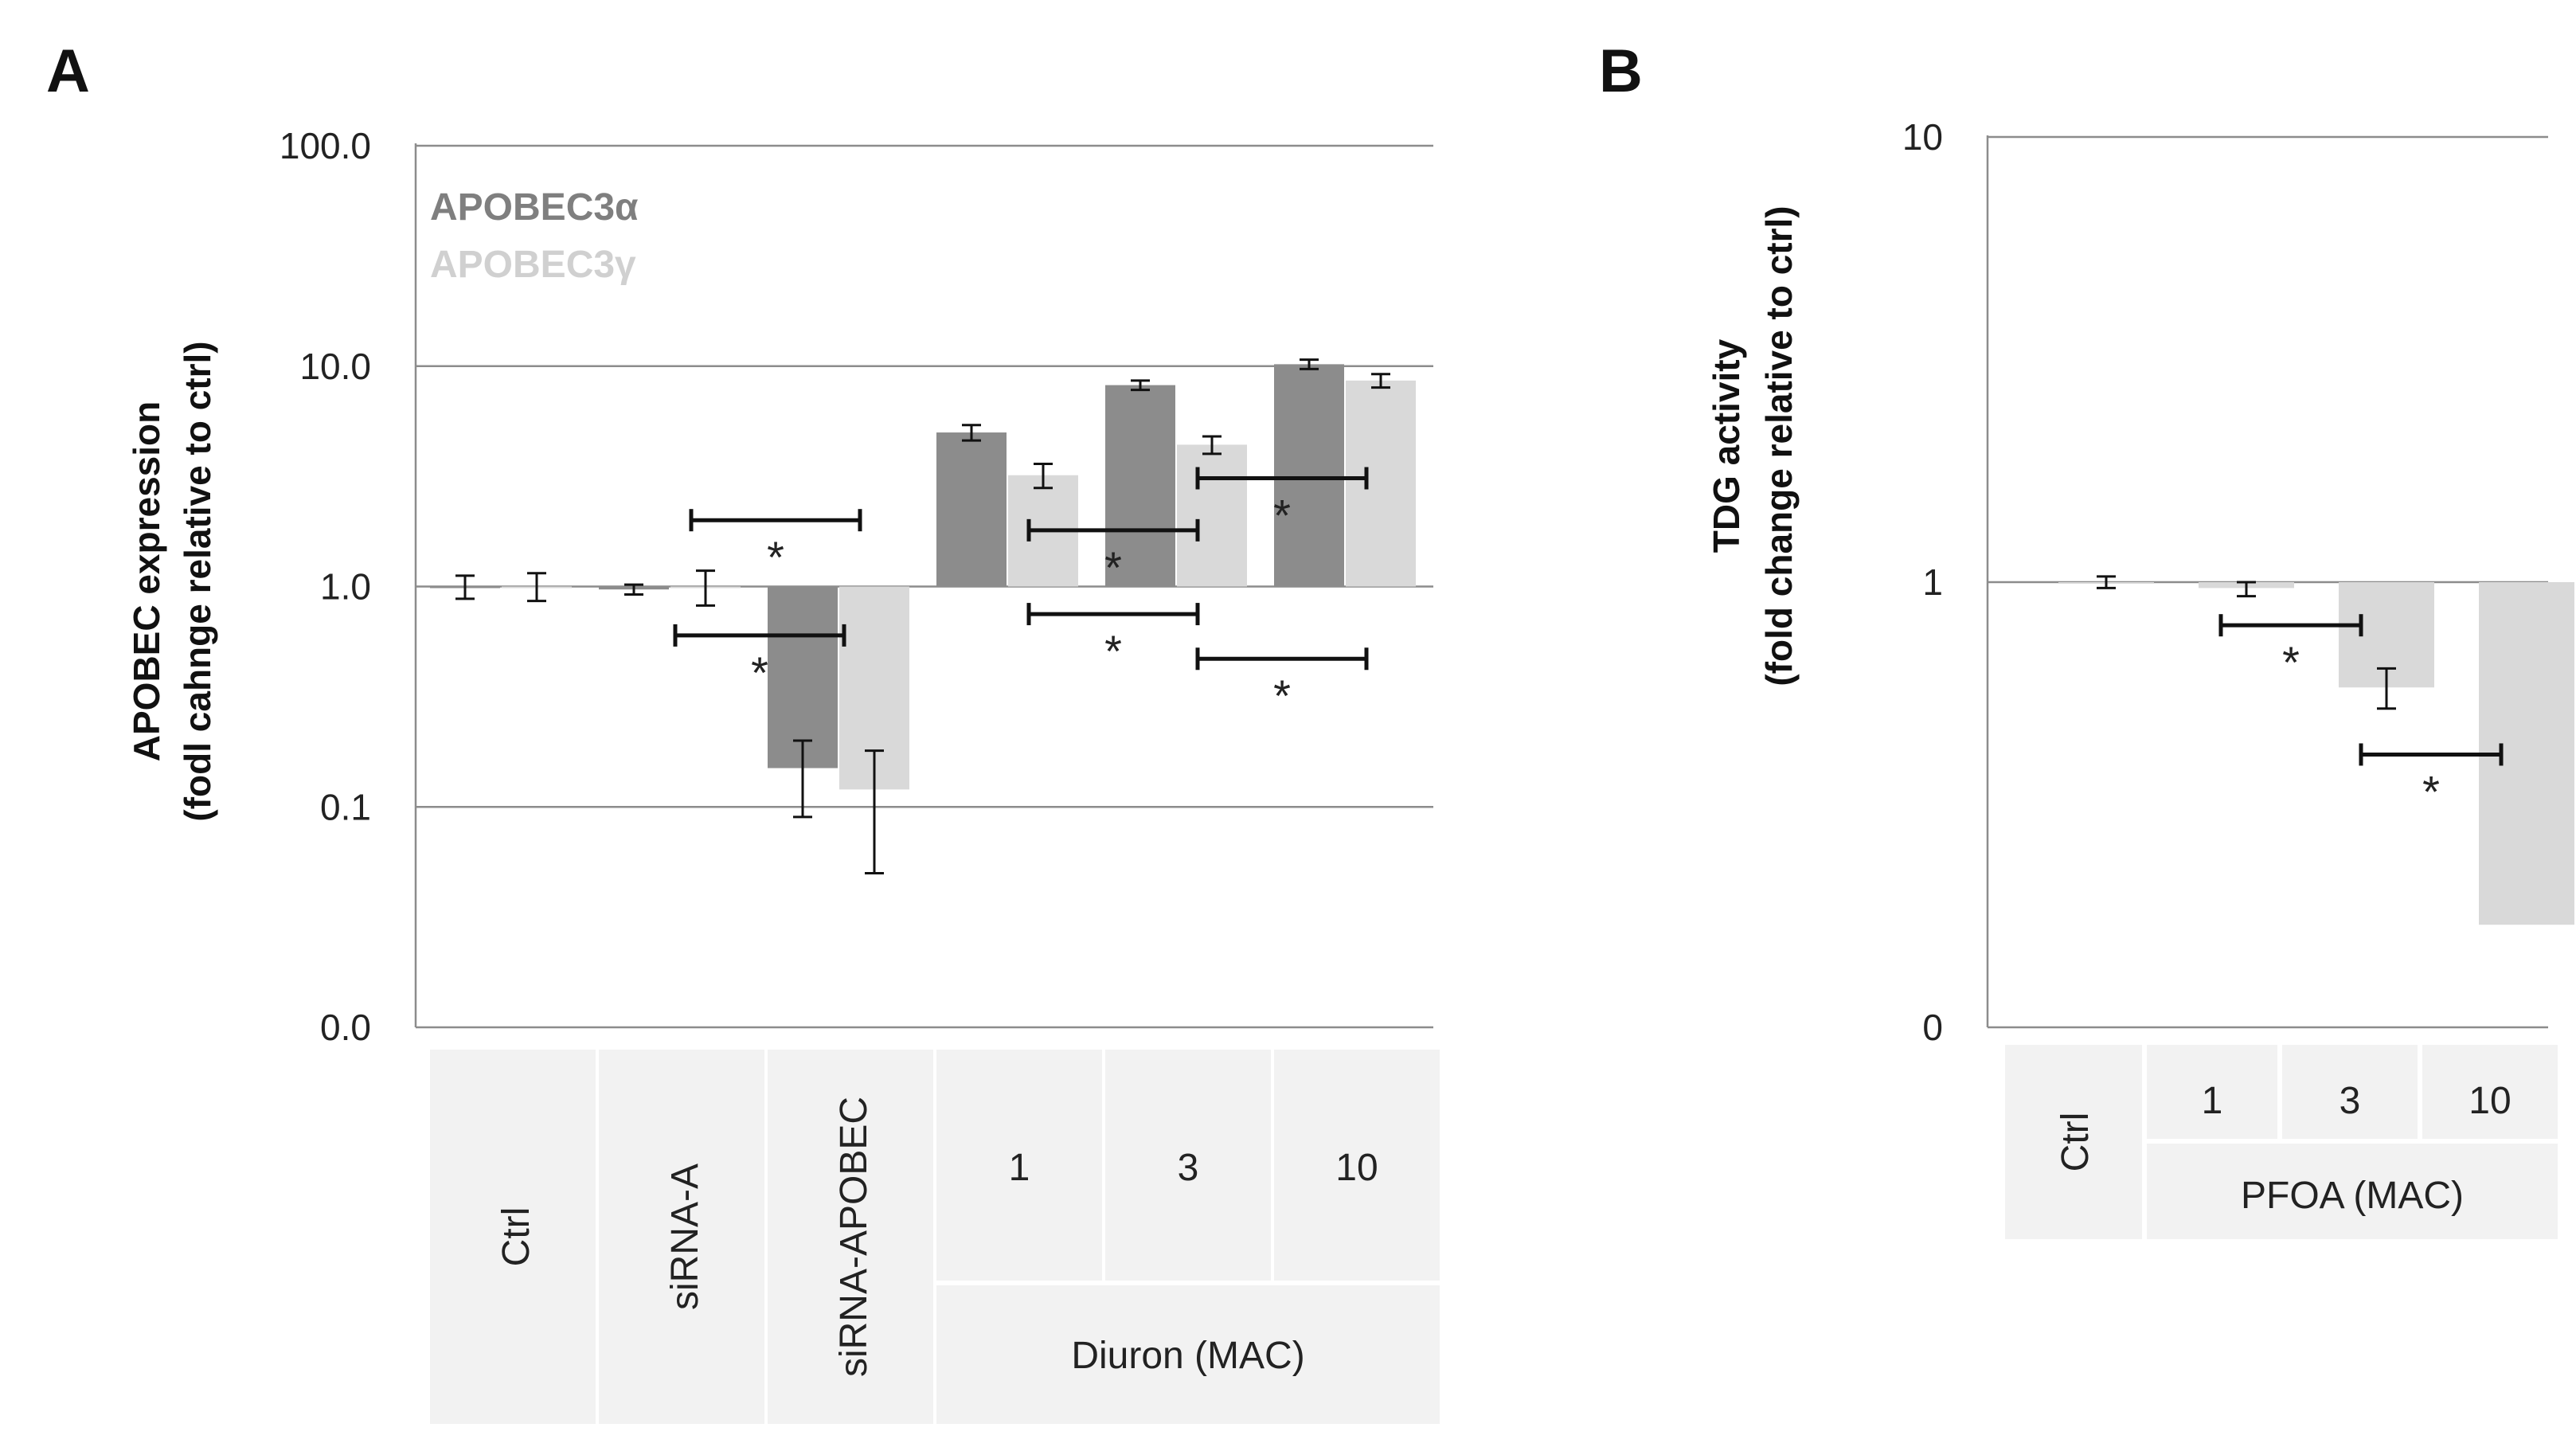 The width and height of the screenshot is (2576, 1447). Describe the element at coordinates (345, 806) in the screenshot. I see `y-tick-label: 0.1` at that location.